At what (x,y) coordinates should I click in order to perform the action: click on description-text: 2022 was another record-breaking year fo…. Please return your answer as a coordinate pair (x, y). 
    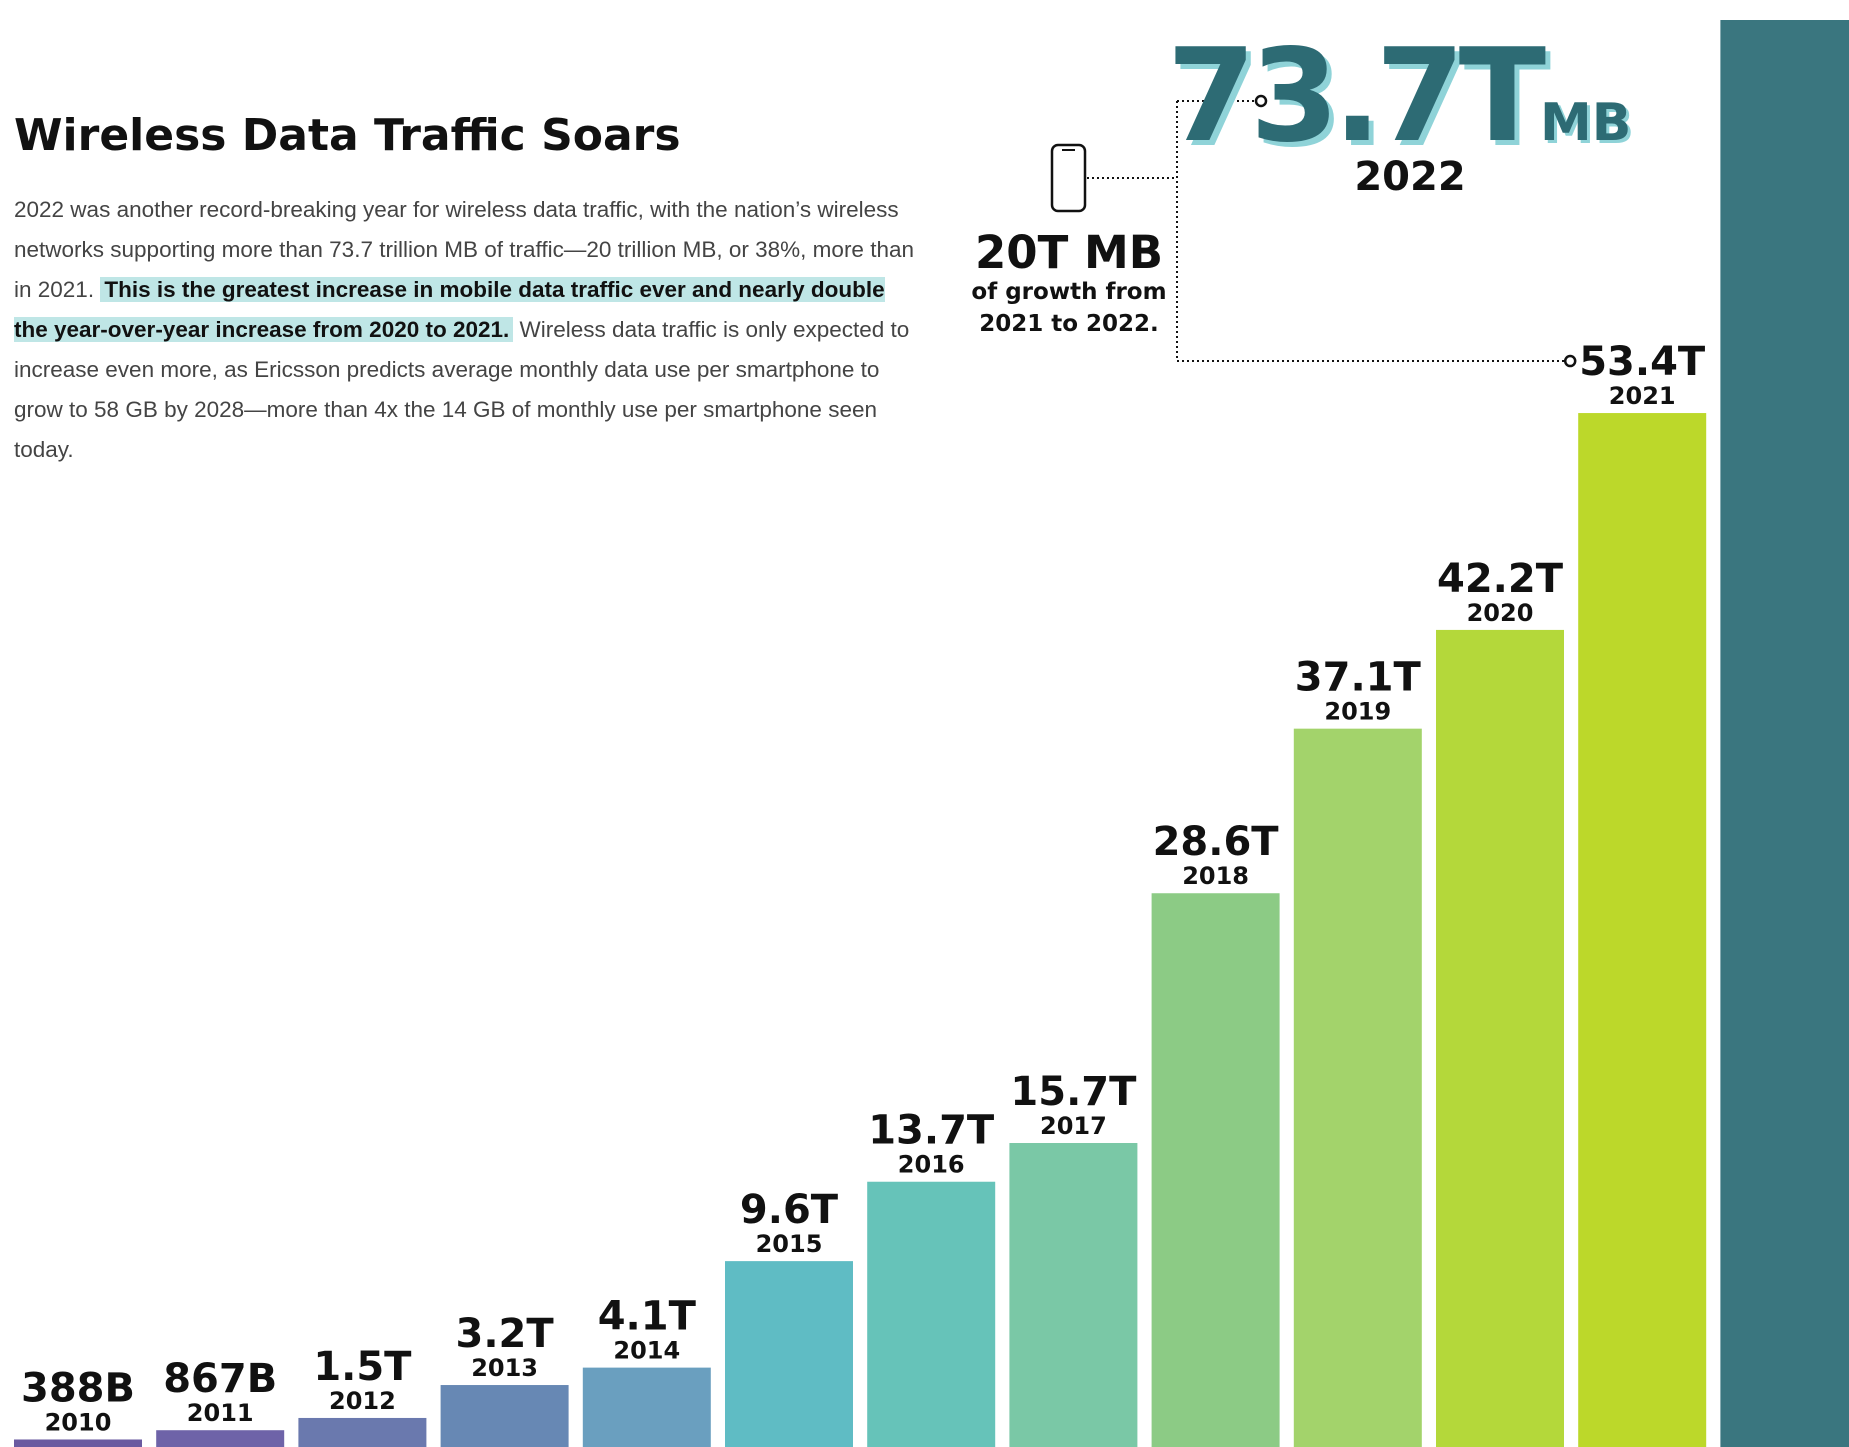
    Looking at the image, I should click on (464, 249).